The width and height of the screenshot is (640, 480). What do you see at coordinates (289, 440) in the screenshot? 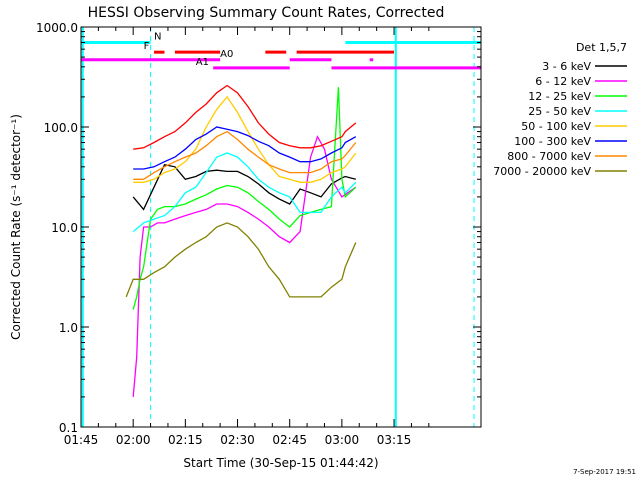
I see `x-tick-label: 02:45` at bounding box center [289, 440].